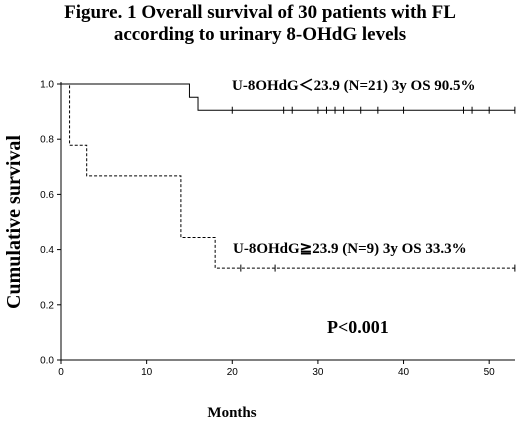 This screenshot has width=520, height=422. I want to click on y-axis-label: Cumulative survival, so click(14, 222).